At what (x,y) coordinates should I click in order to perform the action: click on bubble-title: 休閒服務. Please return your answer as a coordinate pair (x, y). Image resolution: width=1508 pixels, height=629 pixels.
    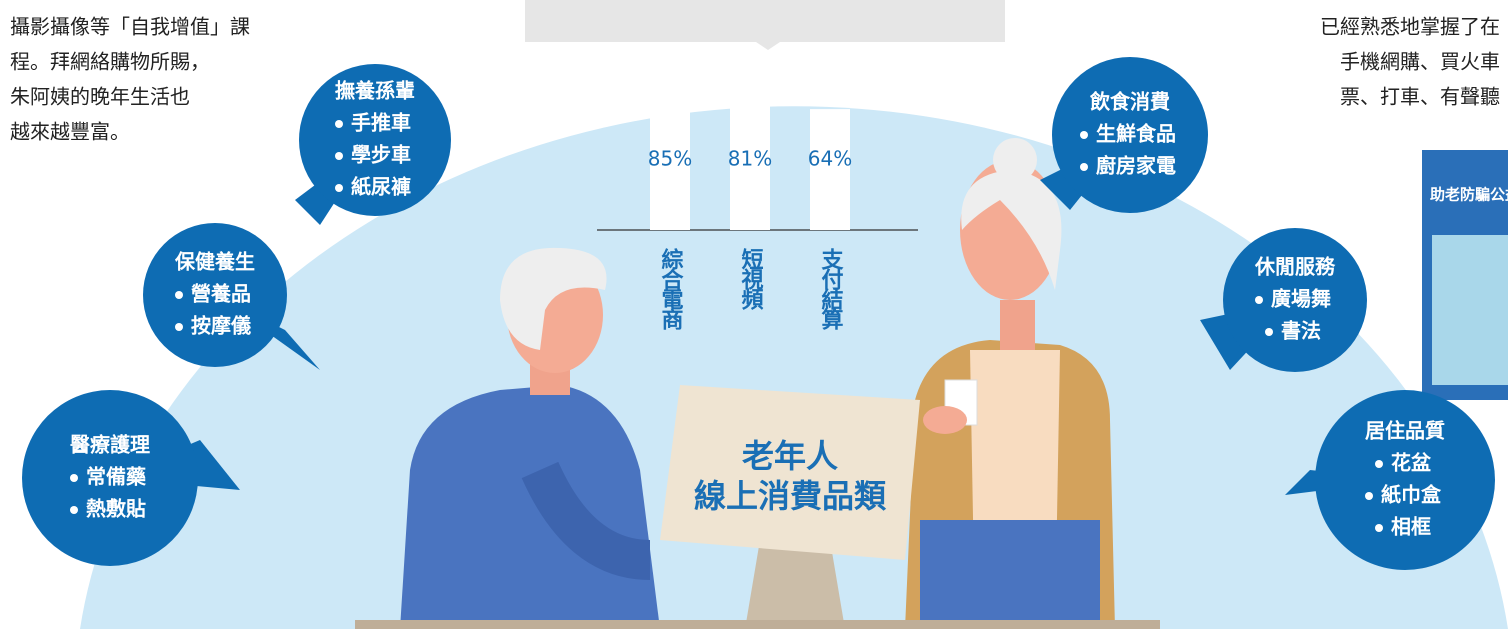
    Looking at the image, I should click on (1295, 267).